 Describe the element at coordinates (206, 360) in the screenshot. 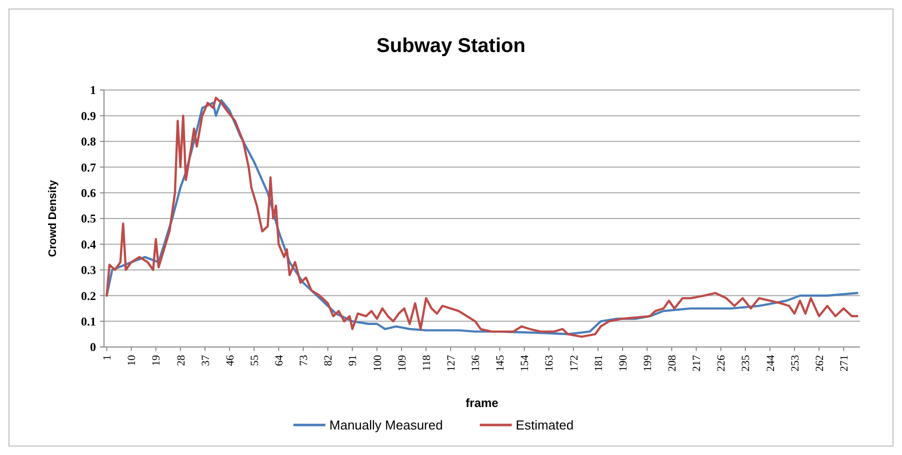

I see `x-tick-label: 37` at that location.